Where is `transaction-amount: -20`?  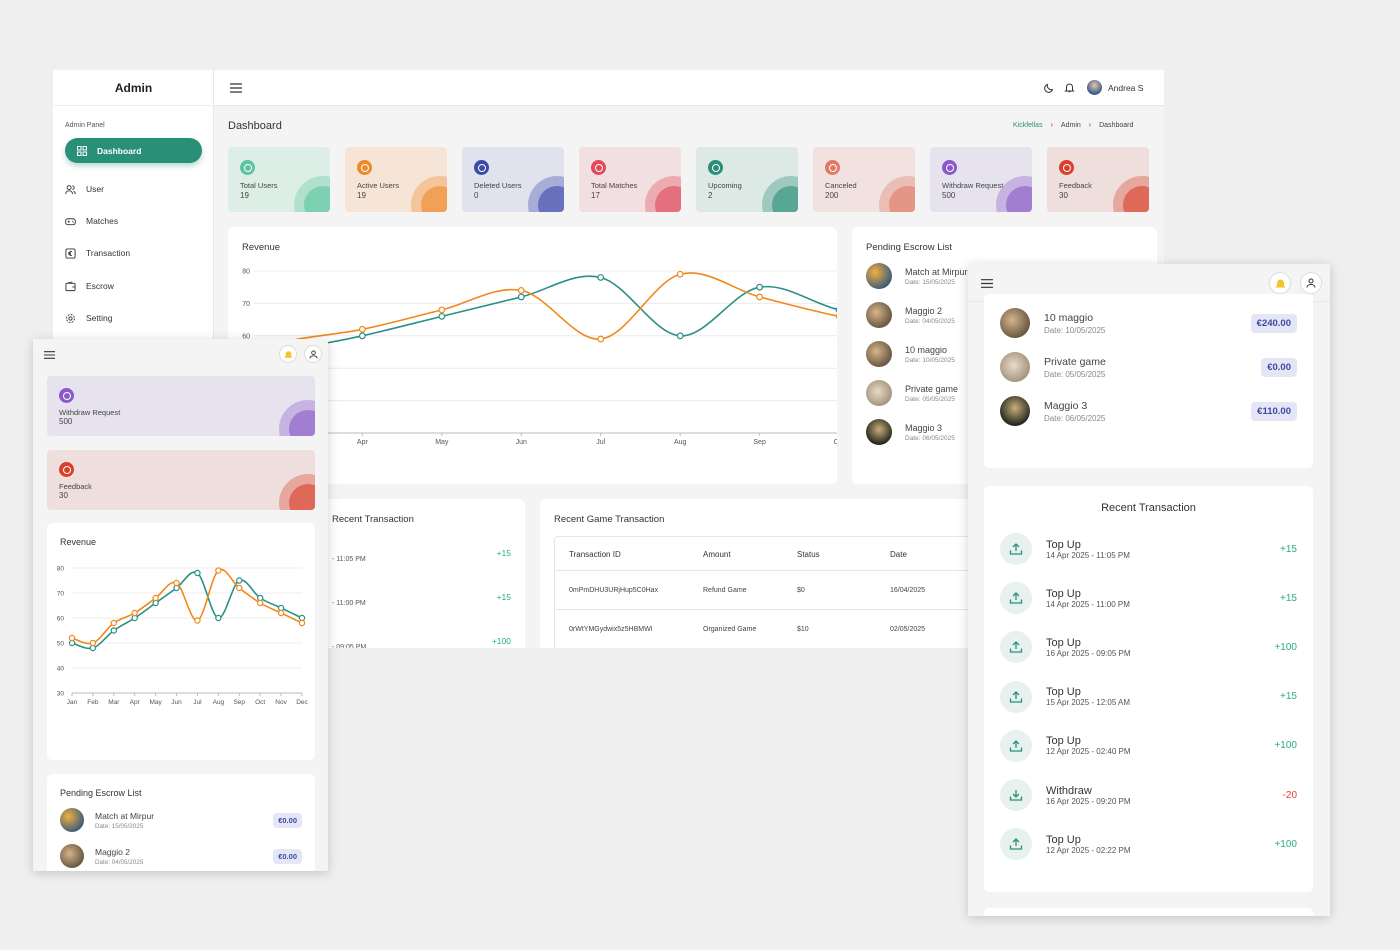 transaction-amount: -20 is located at coordinates (1289, 795).